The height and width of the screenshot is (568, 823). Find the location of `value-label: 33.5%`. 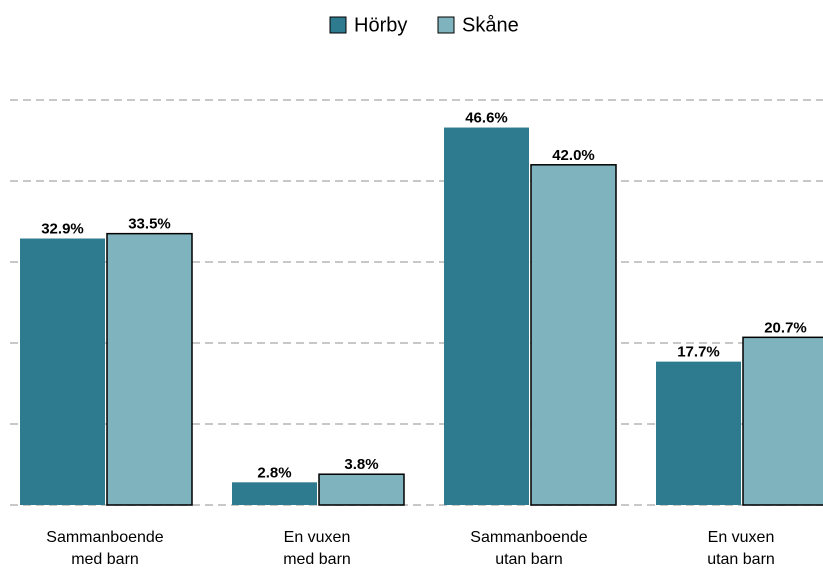

value-label: 33.5% is located at coordinates (149, 224).